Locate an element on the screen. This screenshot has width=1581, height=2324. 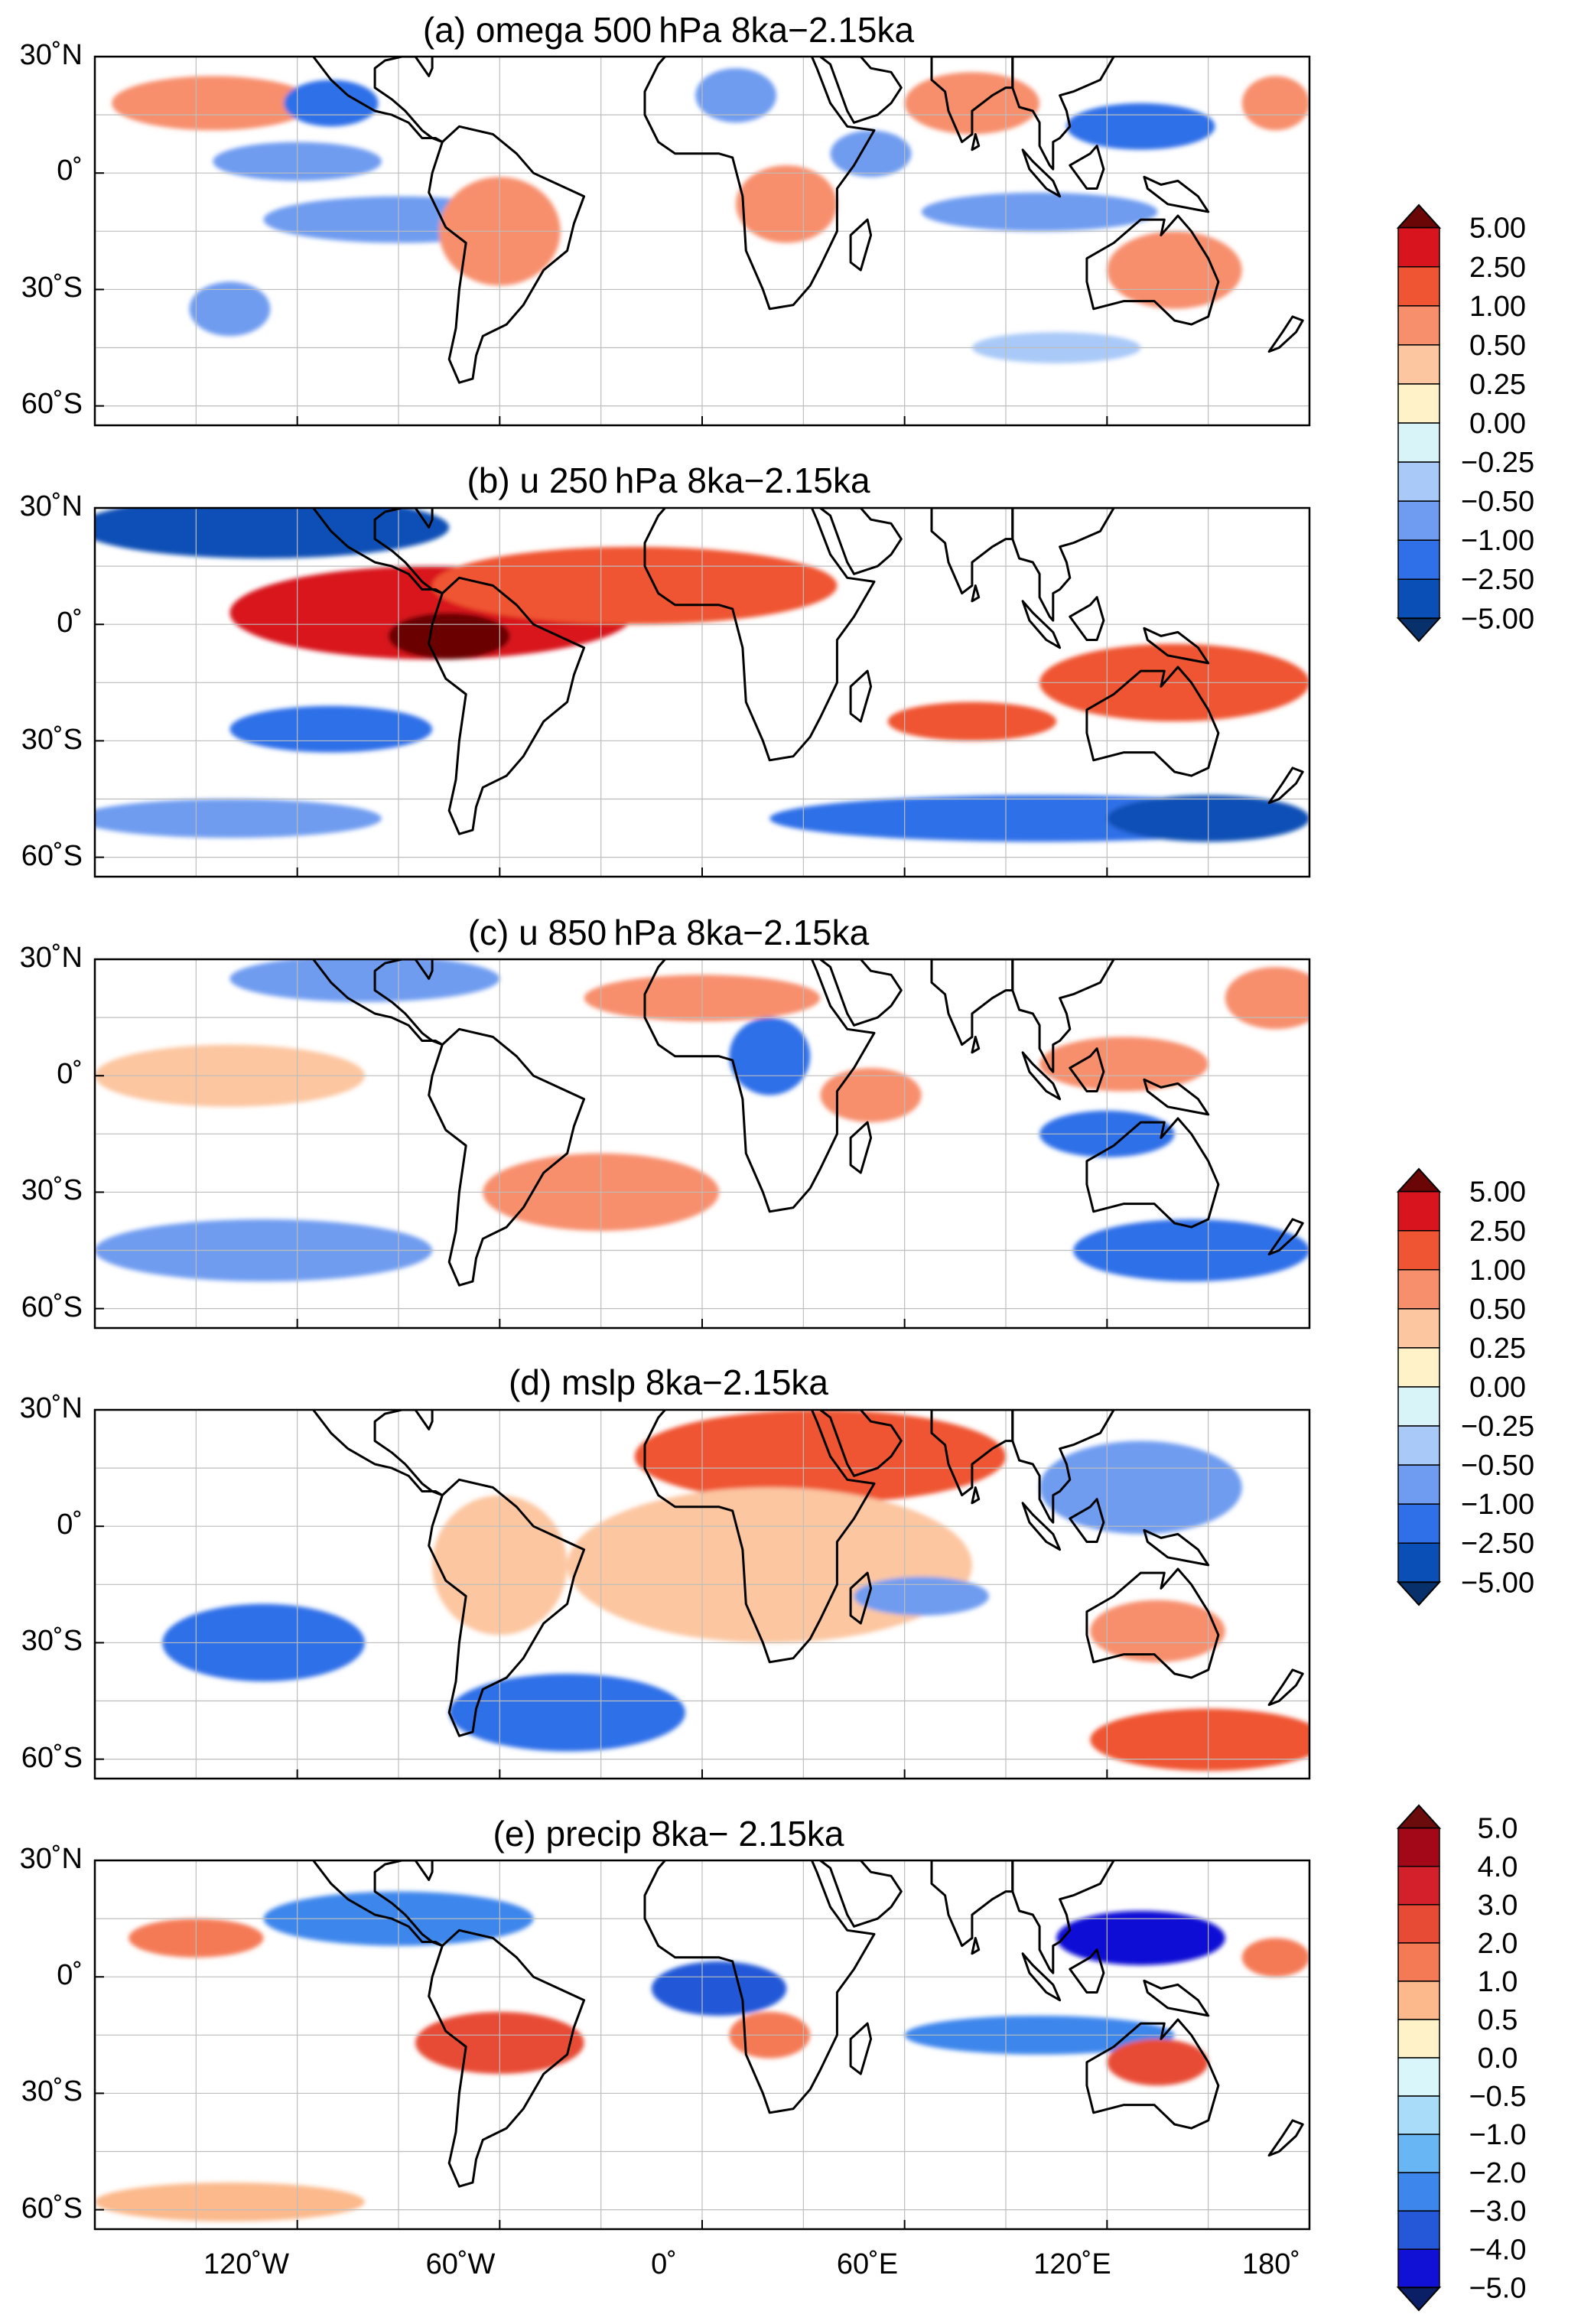
colorbar-label: −3.0 is located at coordinates (1497, 2212).